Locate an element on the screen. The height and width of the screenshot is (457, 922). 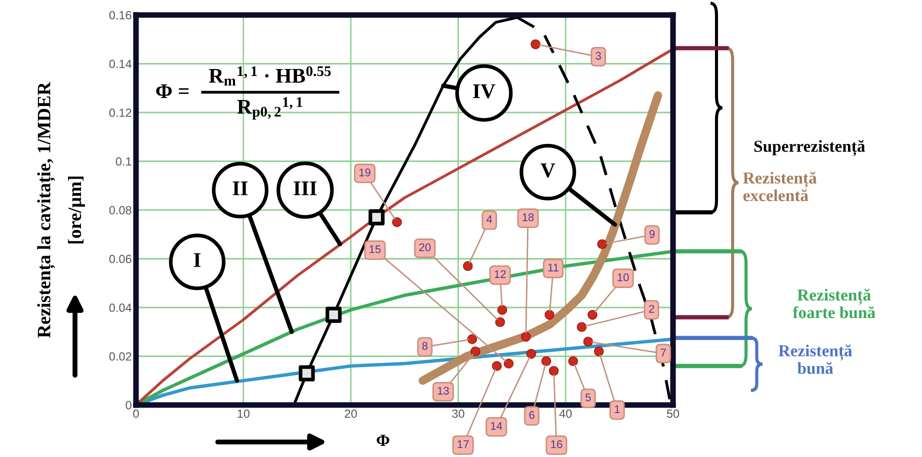
annotation: 10 is located at coordinates (623, 277).